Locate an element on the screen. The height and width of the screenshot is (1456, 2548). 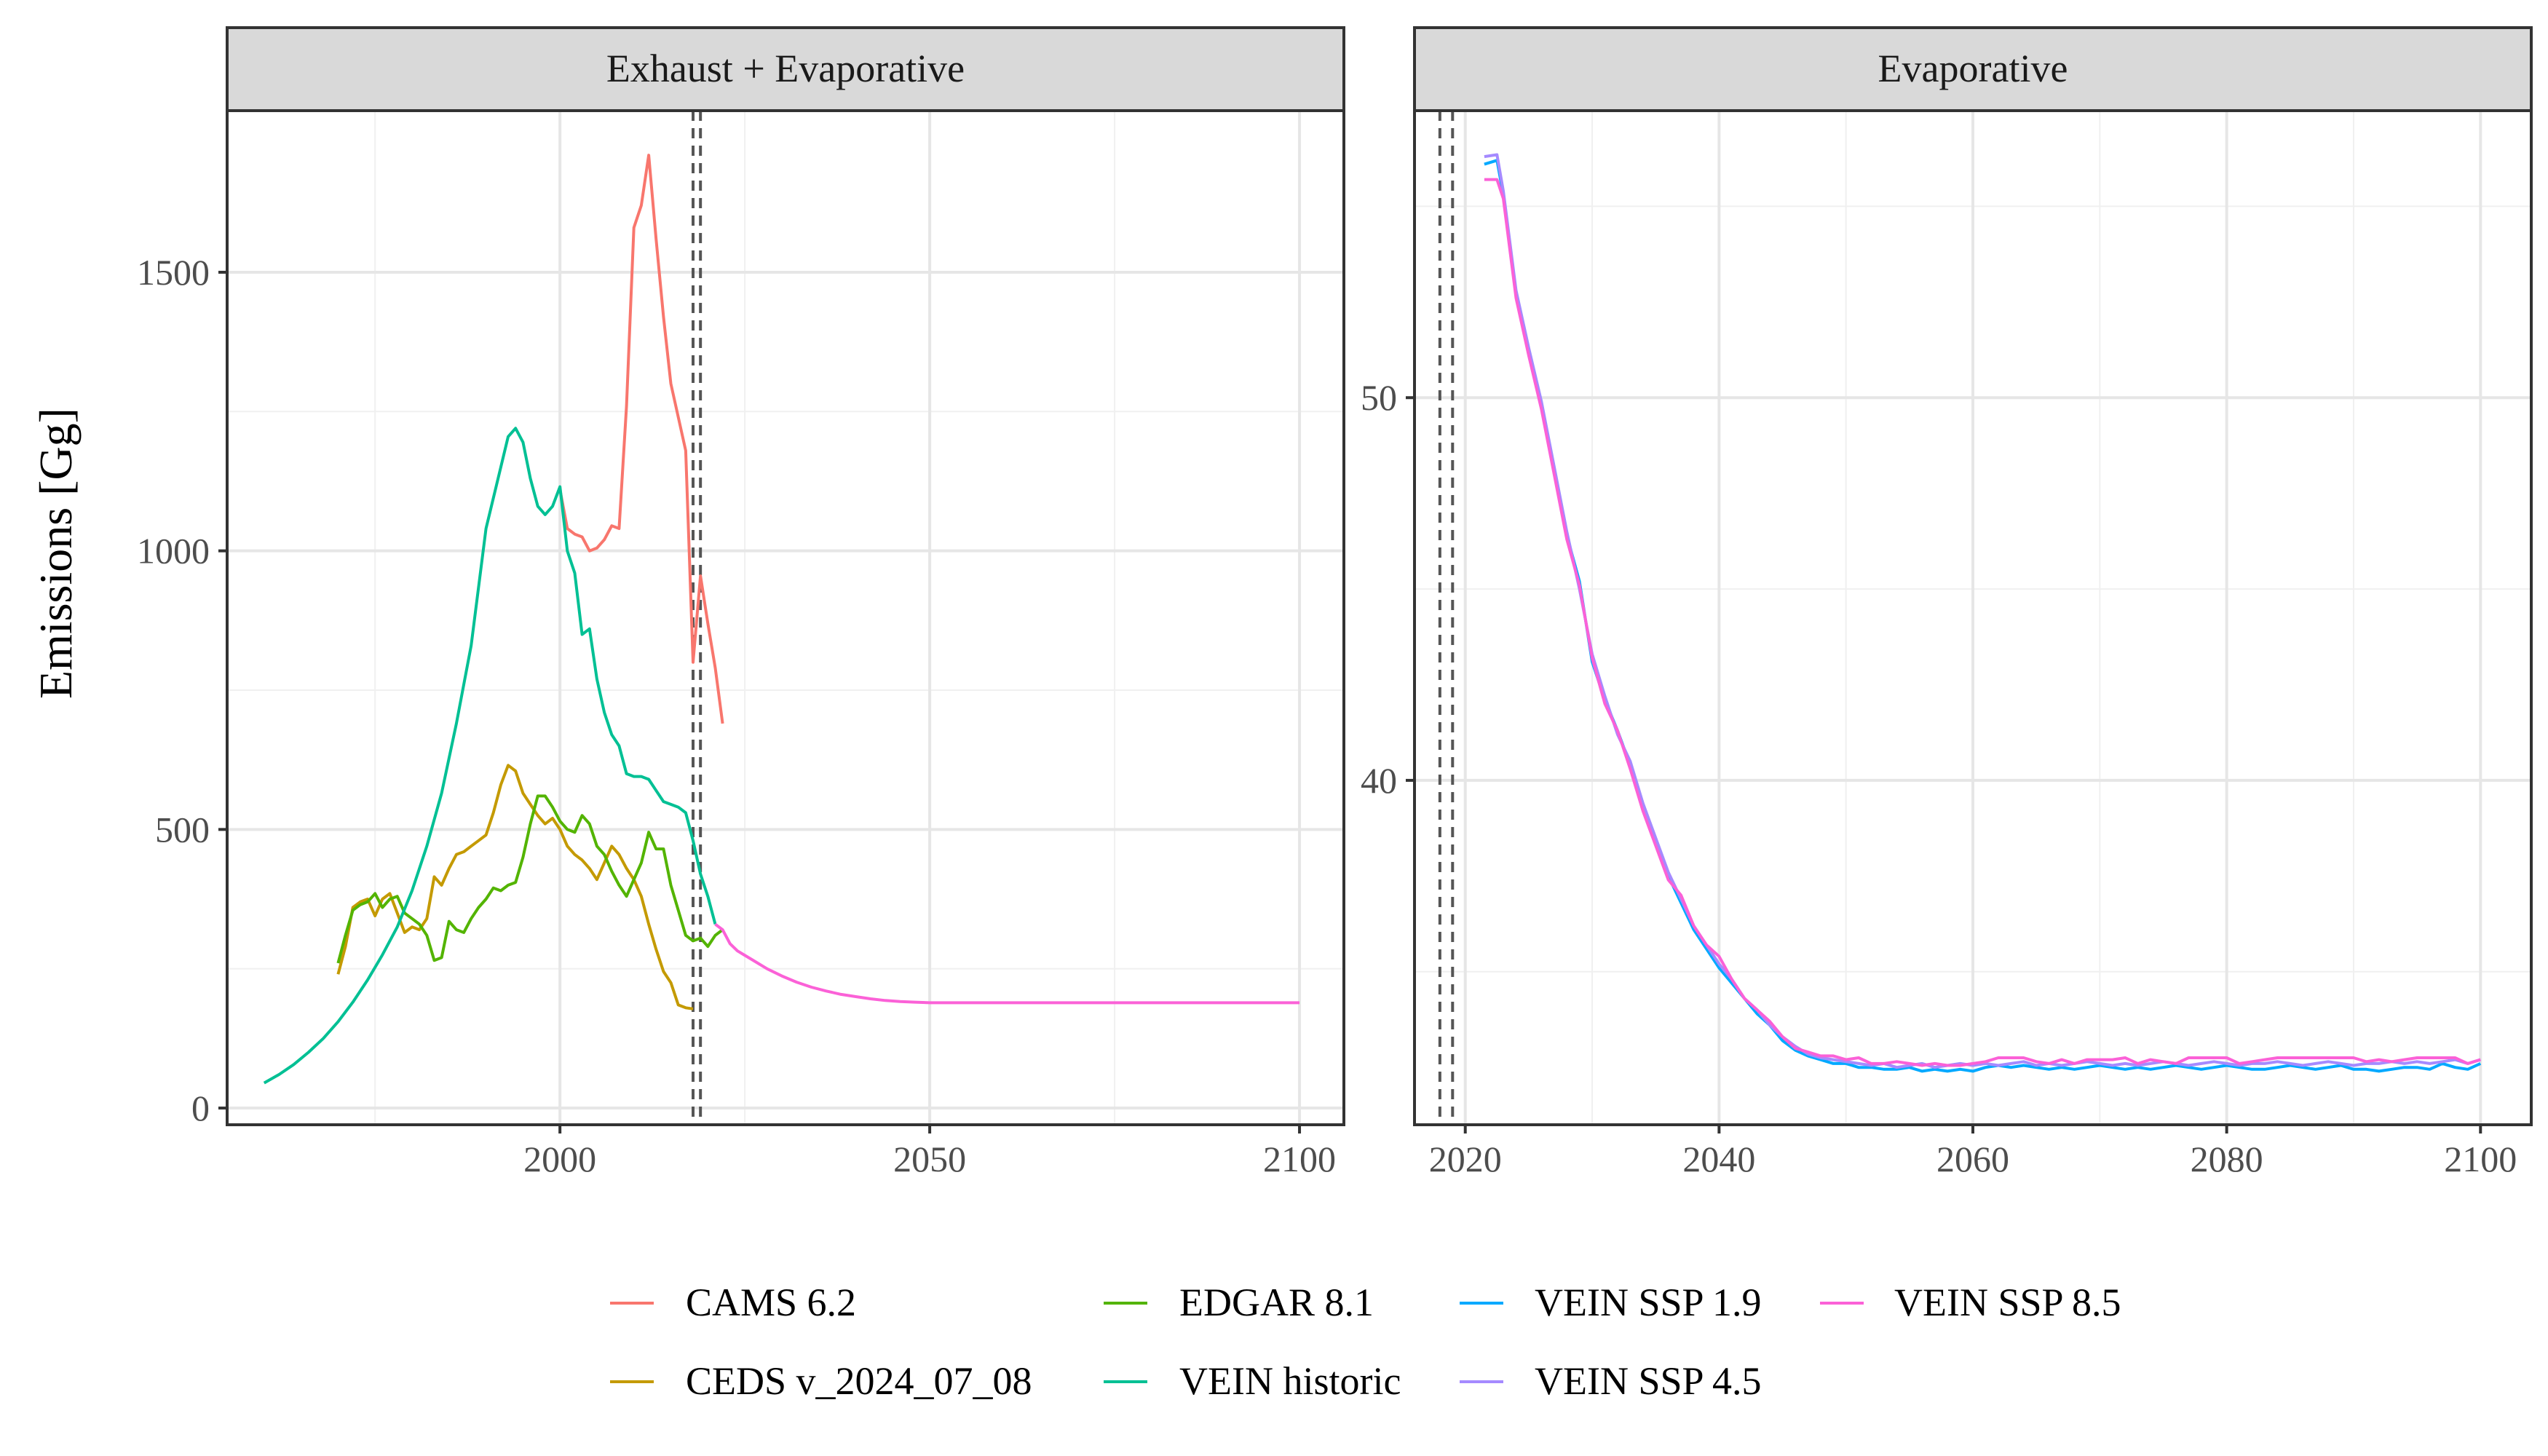
panel2-strip-label: Evaporative is located at coordinates (1973, 68).